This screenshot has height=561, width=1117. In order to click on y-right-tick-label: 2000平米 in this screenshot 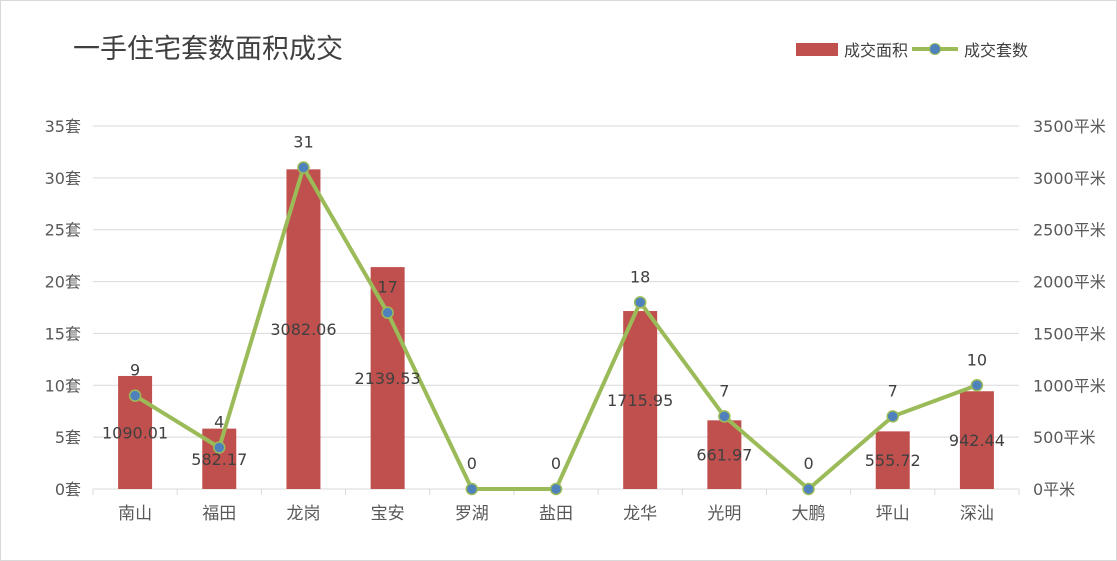, I will do `click(1069, 282)`.